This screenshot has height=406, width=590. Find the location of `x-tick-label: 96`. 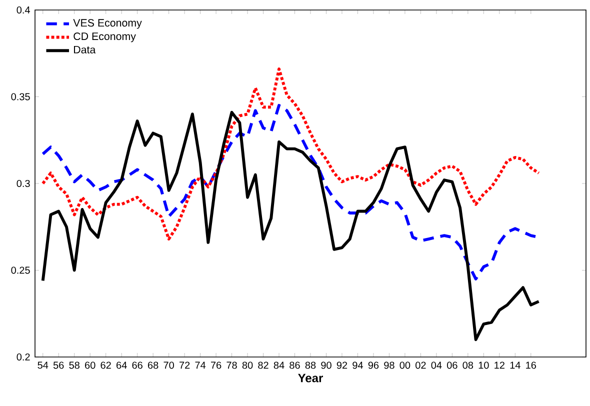

x-tick-label: 96 is located at coordinates (373, 365).